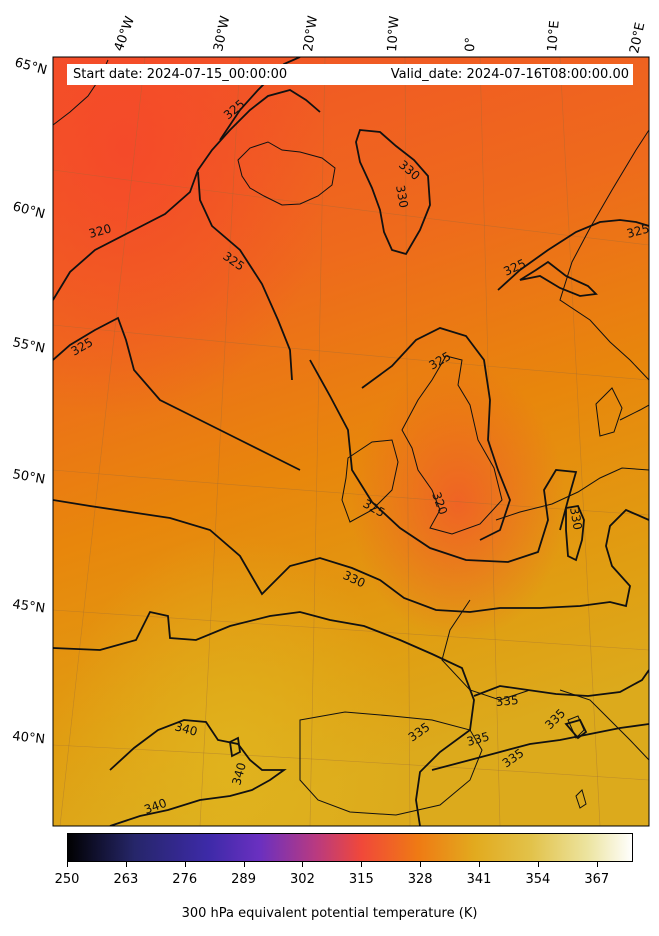 The image size is (659, 936). I want to click on colorbar-tick-label: 276, so click(185, 879).